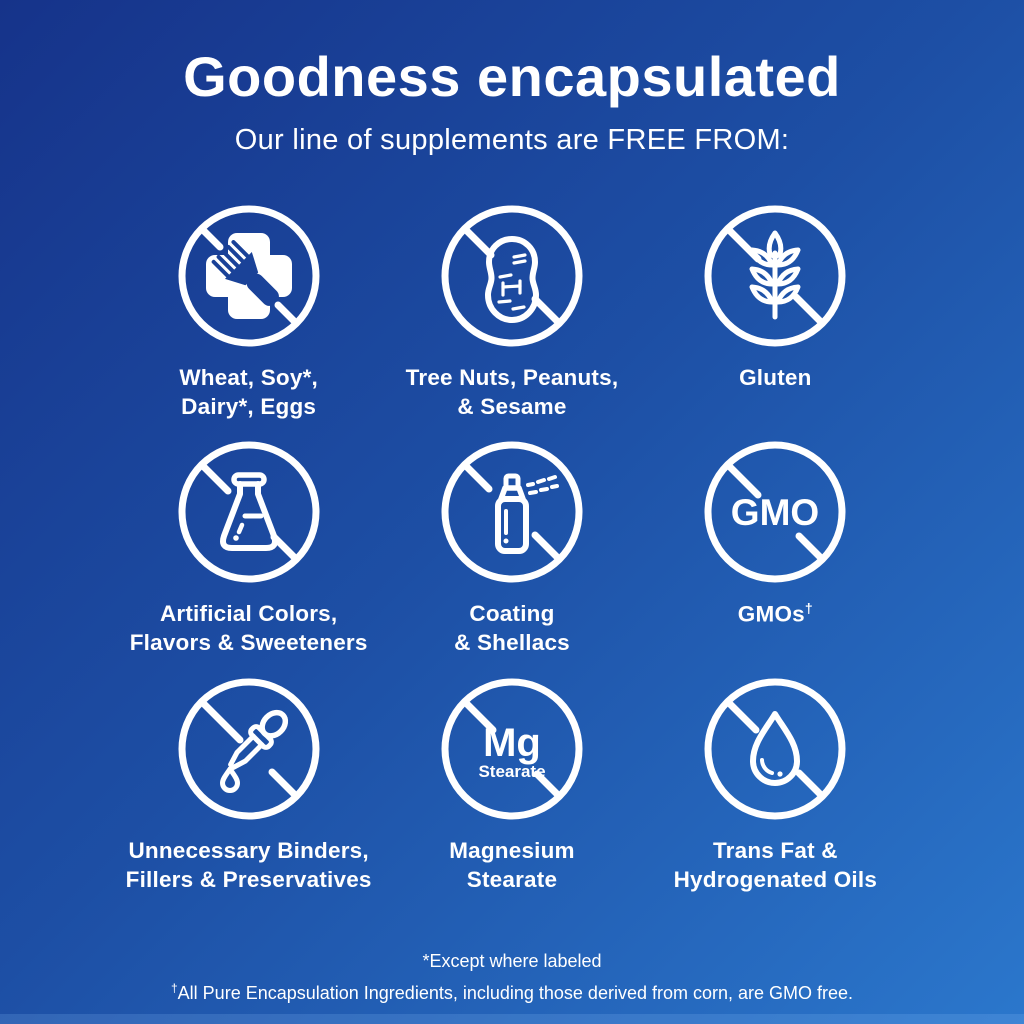 Image resolution: width=1024 pixels, height=1024 pixels. I want to click on grid-item-label: Gluten, so click(775, 377).